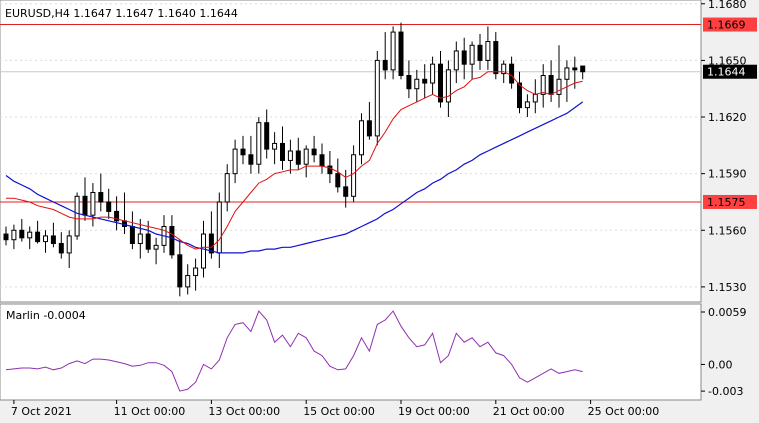 This screenshot has width=759, height=423. I want to click on price-tick-label: 1.1620, so click(727, 117).